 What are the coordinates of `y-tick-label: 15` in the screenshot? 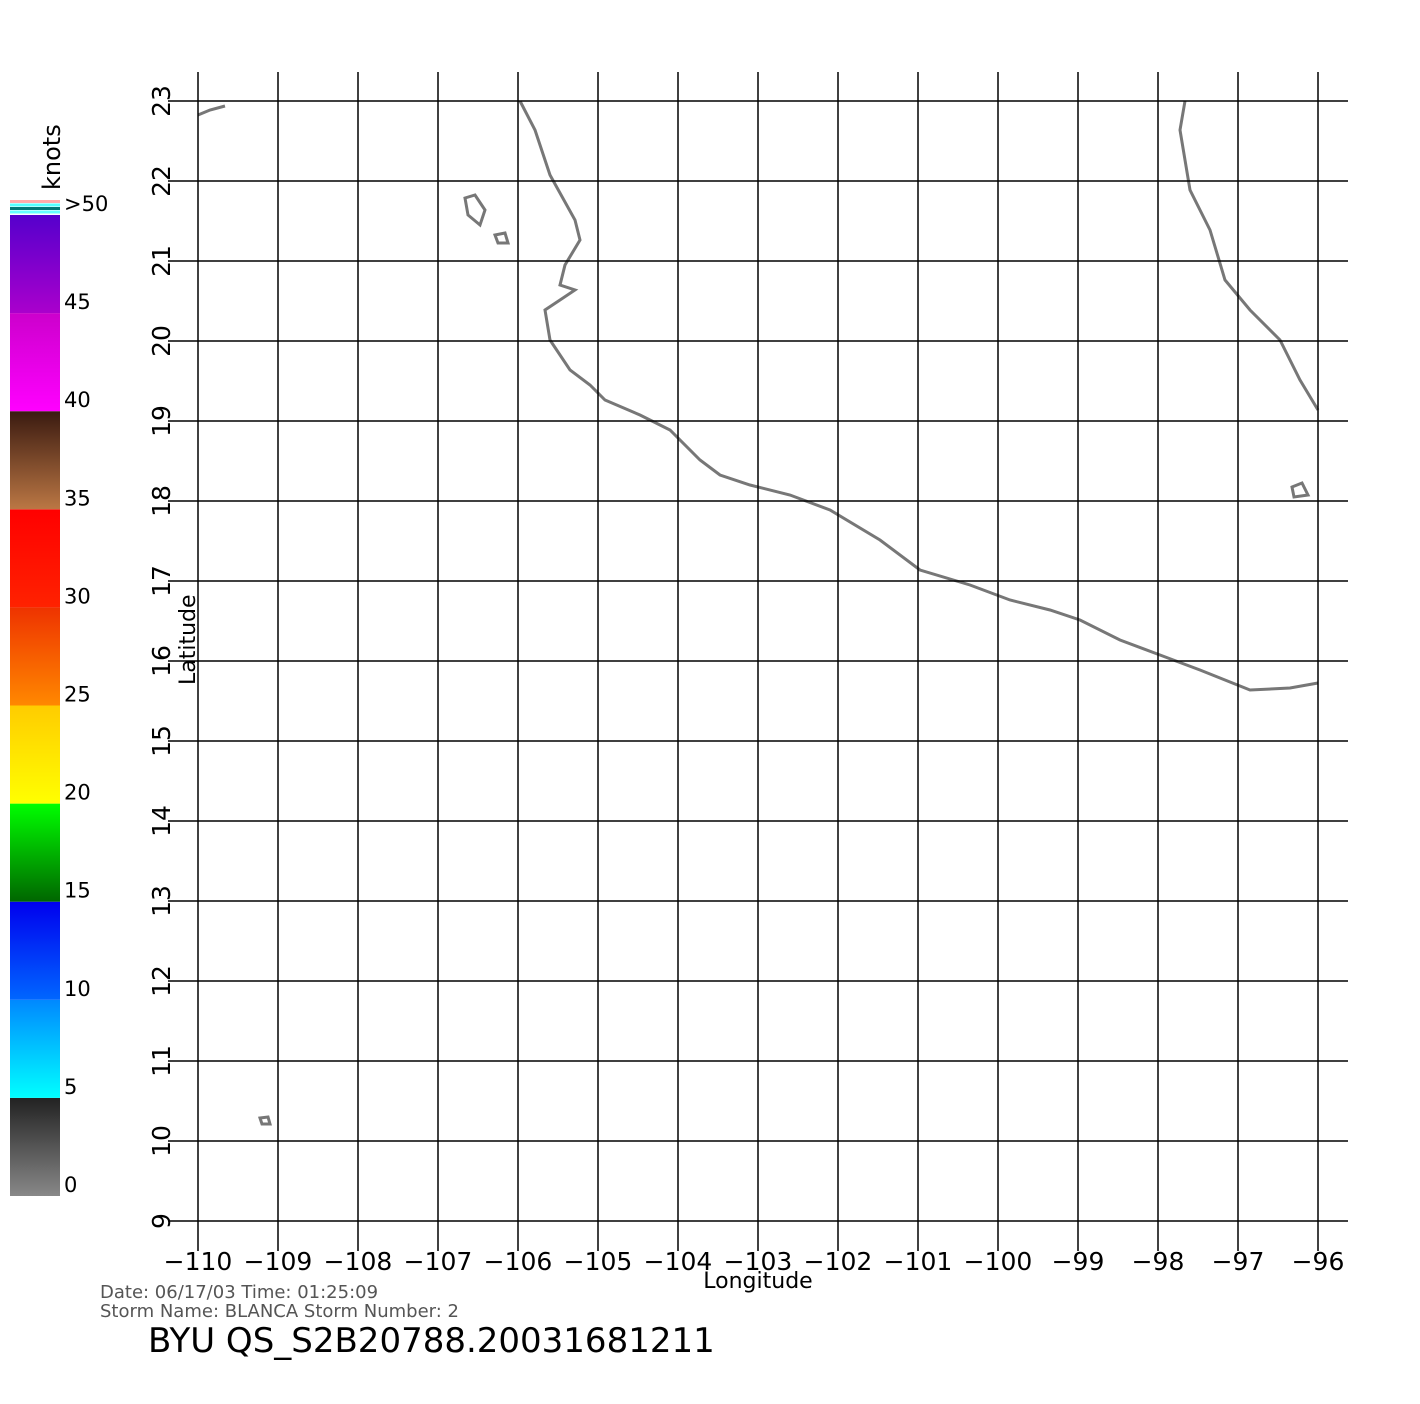 It's located at (161, 741).